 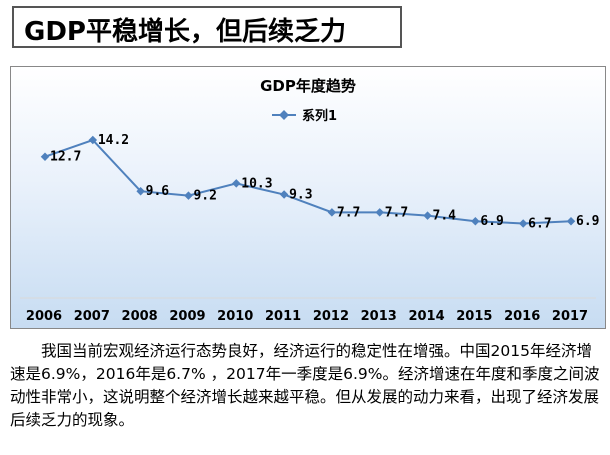 What do you see at coordinates (308, 86) in the screenshot?
I see `chart-title: GDP年度趋势` at bounding box center [308, 86].